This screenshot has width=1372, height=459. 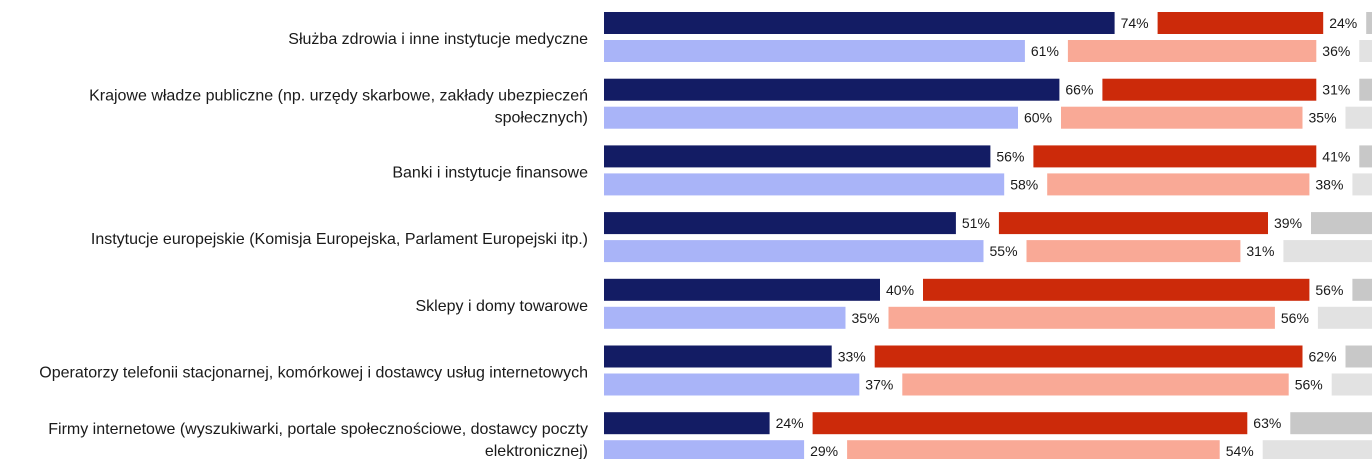 What do you see at coordinates (1038, 118) in the screenshot?
I see `data-label: 60%` at bounding box center [1038, 118].